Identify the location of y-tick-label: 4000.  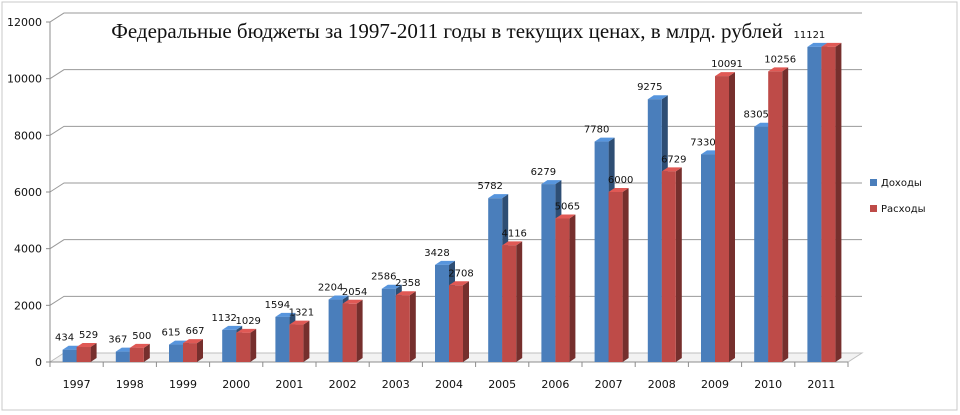
(28, 249).